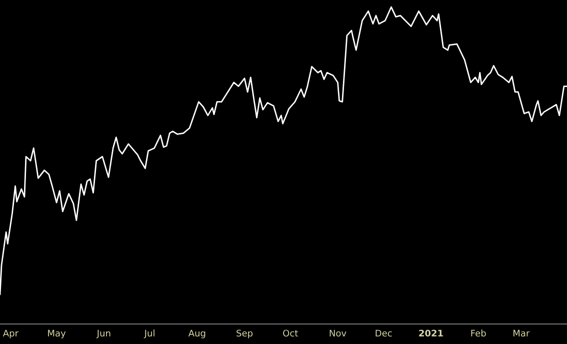 Image resolution: width=567 pixels, height=344 pixels. I want to click on x-tick-label: Aug, so click(197, 334).